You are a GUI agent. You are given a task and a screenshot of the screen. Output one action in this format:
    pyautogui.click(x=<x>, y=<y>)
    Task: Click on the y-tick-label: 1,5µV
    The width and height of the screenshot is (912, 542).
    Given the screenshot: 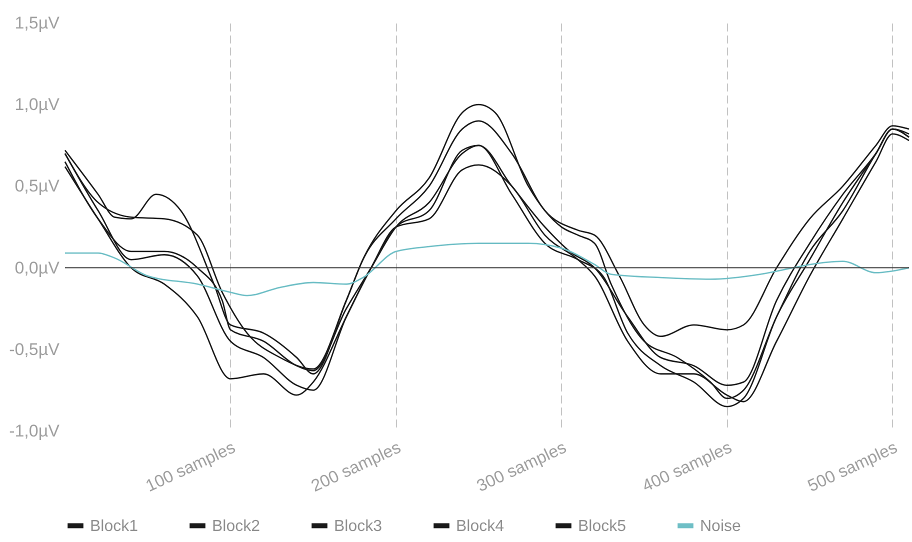 What is the action you would take?
    pyautogui.click(x=37, y=23)
    